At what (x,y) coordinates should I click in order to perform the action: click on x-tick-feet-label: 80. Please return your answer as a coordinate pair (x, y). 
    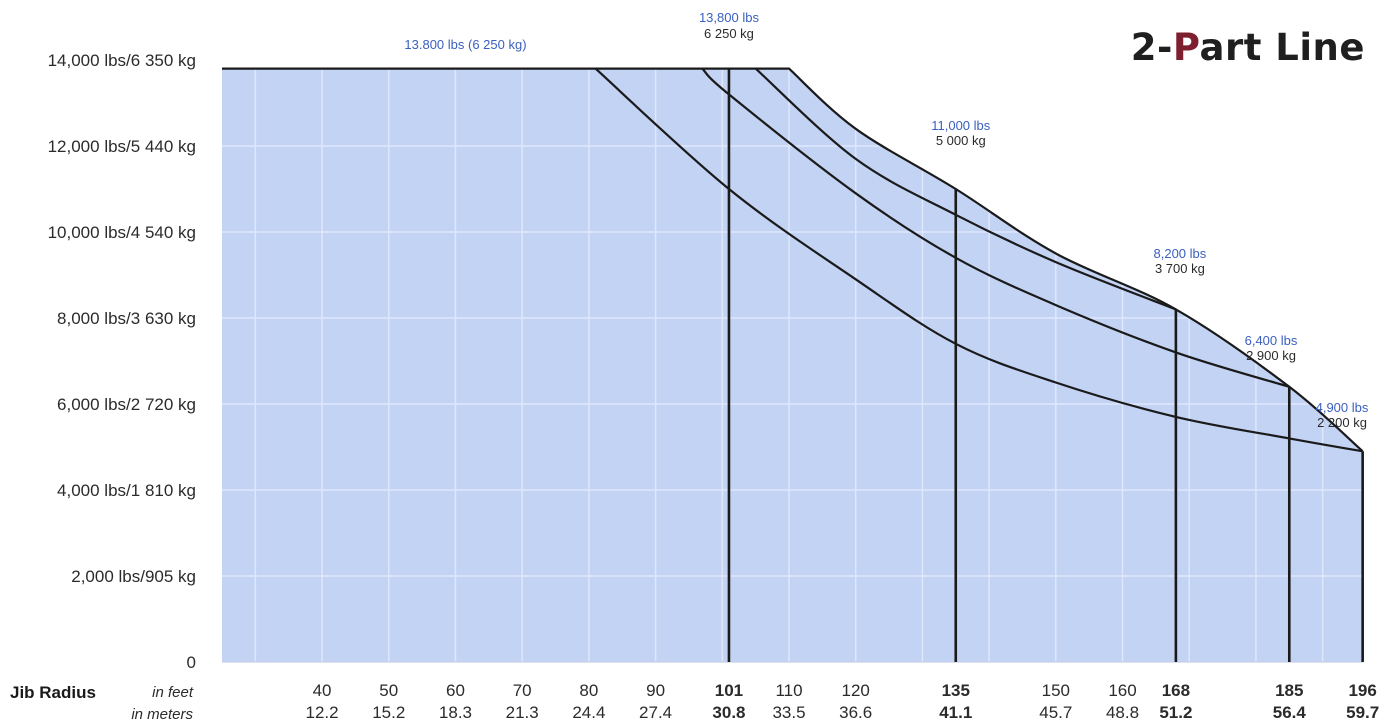
    Looking at the image, I should click on (588, 690).